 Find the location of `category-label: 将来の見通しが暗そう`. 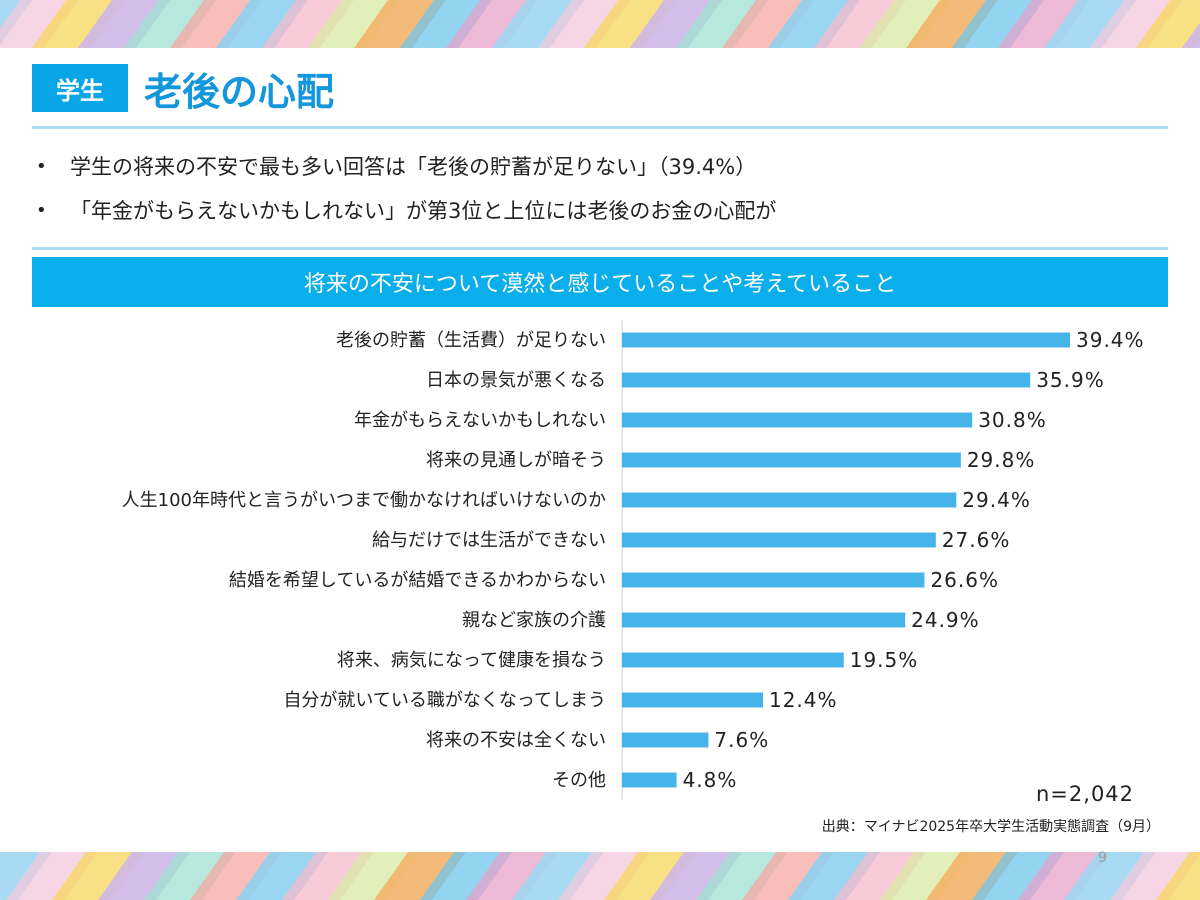

category-label: 将来の見通しが暗そう is located at coordinates (516, 460).